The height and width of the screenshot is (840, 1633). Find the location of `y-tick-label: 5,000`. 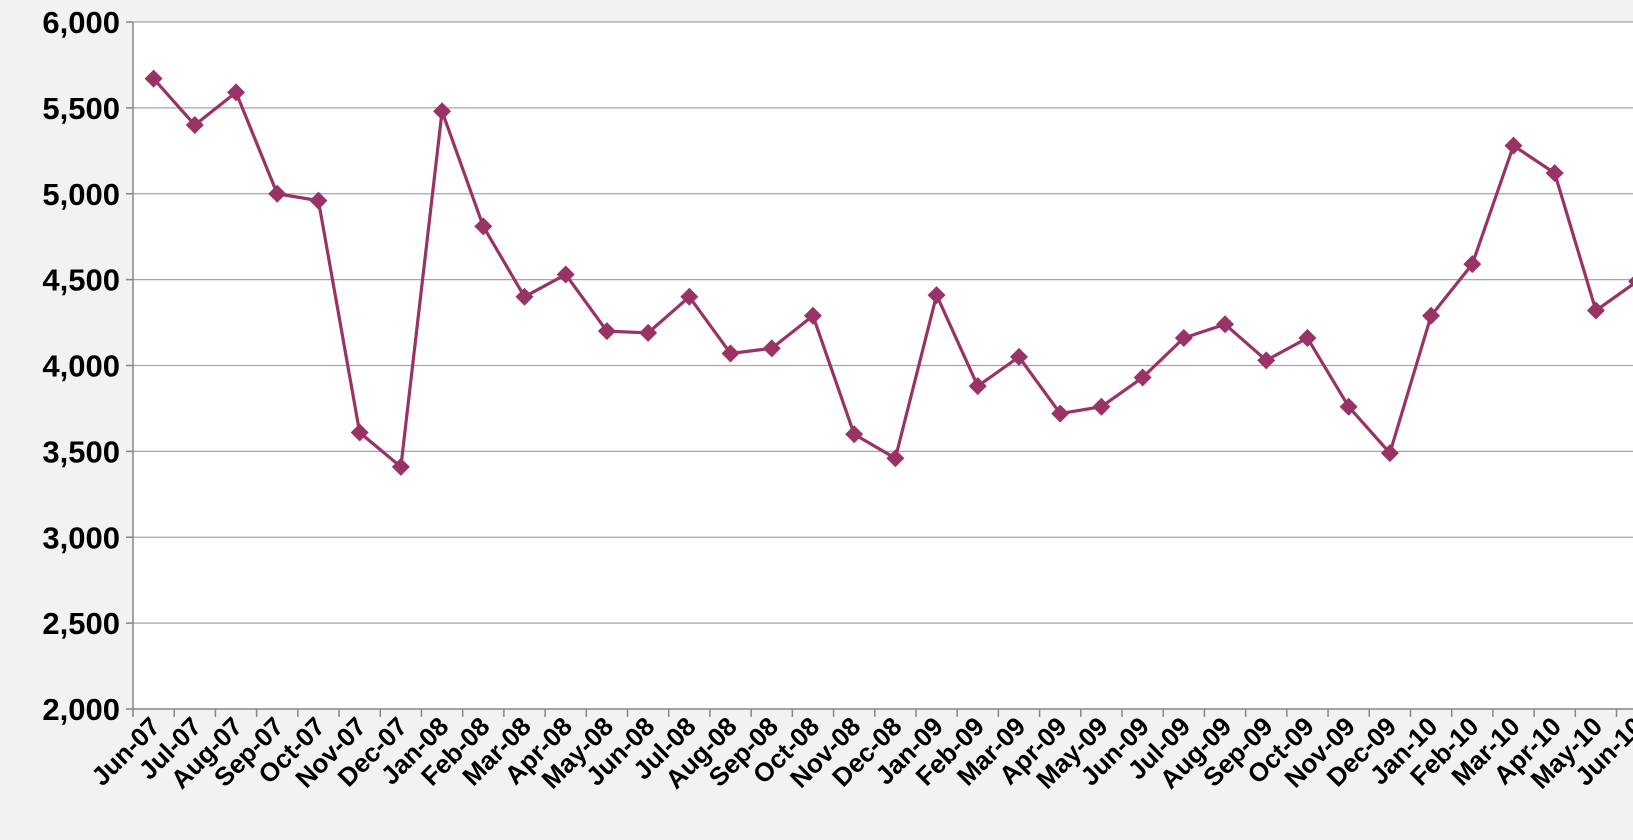

y-tick-label: 5,000 is located at coordinates (81, 194).